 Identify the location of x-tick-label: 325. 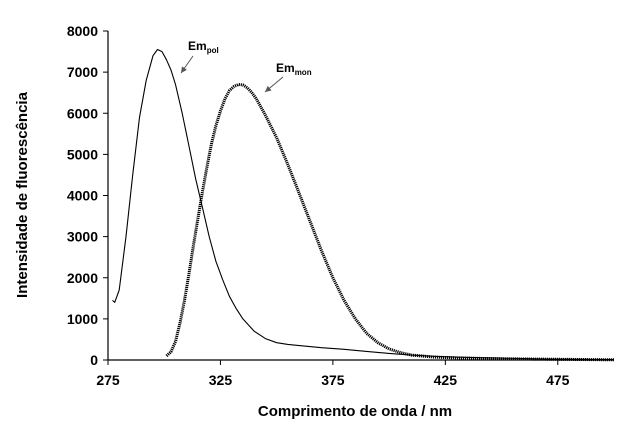
(221, 380).